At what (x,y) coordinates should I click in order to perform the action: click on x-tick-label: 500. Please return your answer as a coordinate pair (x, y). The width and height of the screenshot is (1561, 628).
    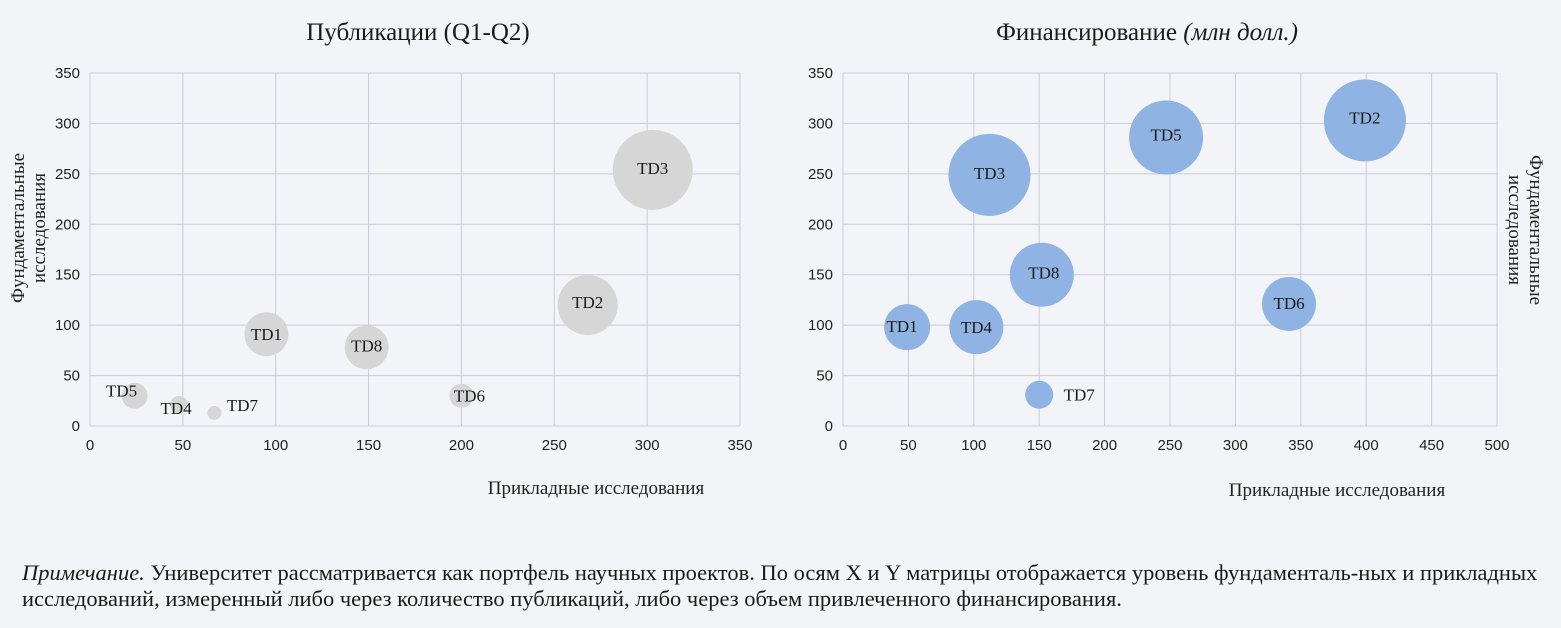
    Looking at the image, I should click on (1496, 445).